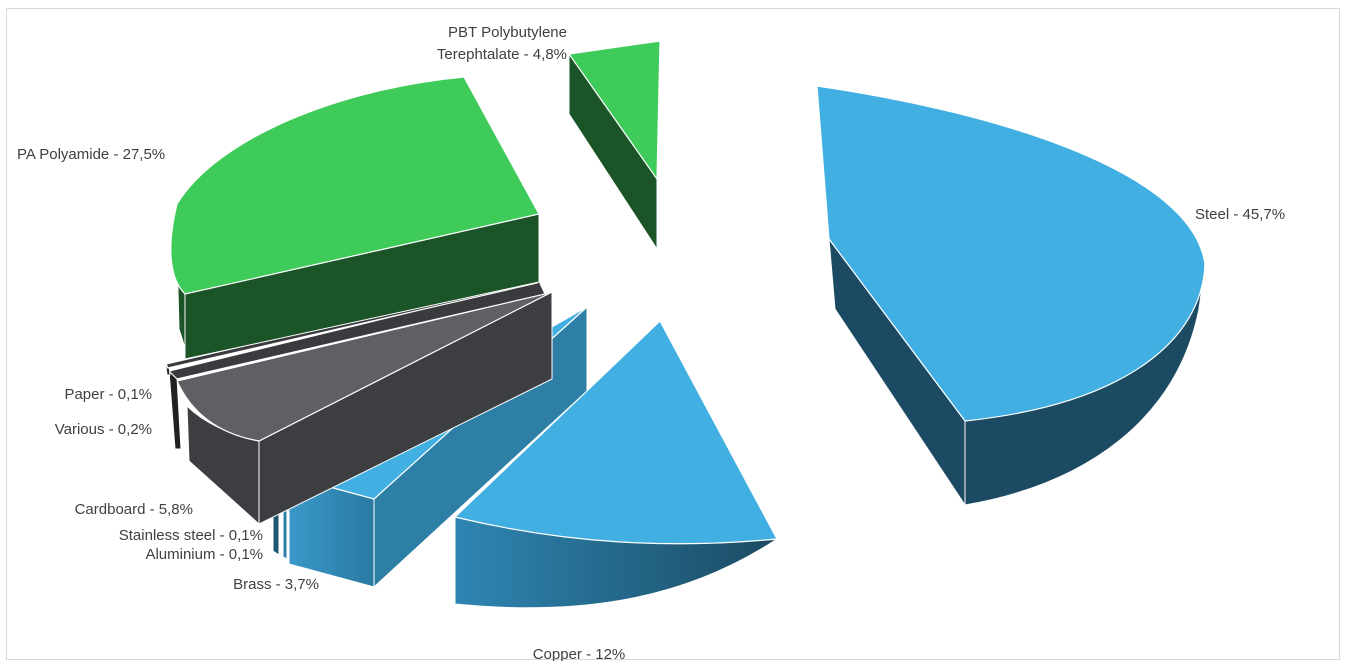 The image size is (1346, 664). Describe the element at coordinates (364, 366) in the screenshot. I see `slice-cardboard-top` at that location.